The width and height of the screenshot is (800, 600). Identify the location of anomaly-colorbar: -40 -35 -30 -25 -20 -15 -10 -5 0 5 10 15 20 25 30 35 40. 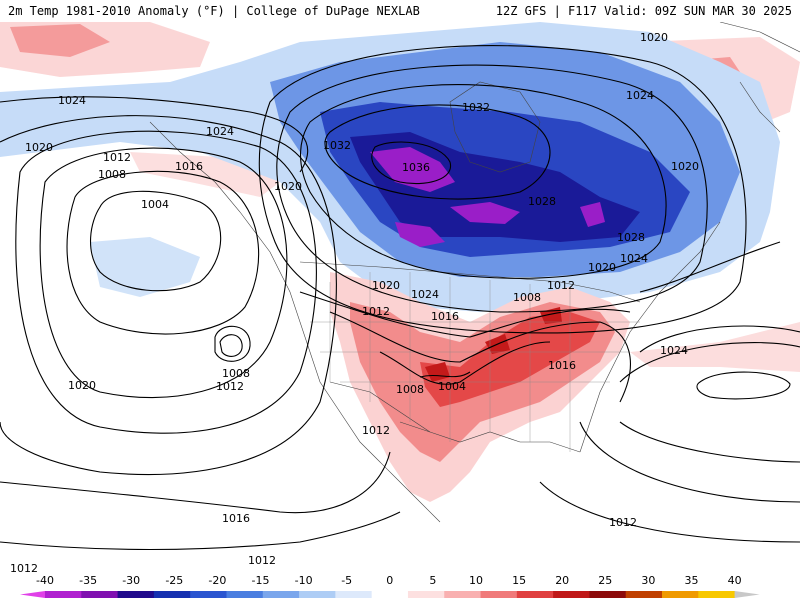
(400, 586).